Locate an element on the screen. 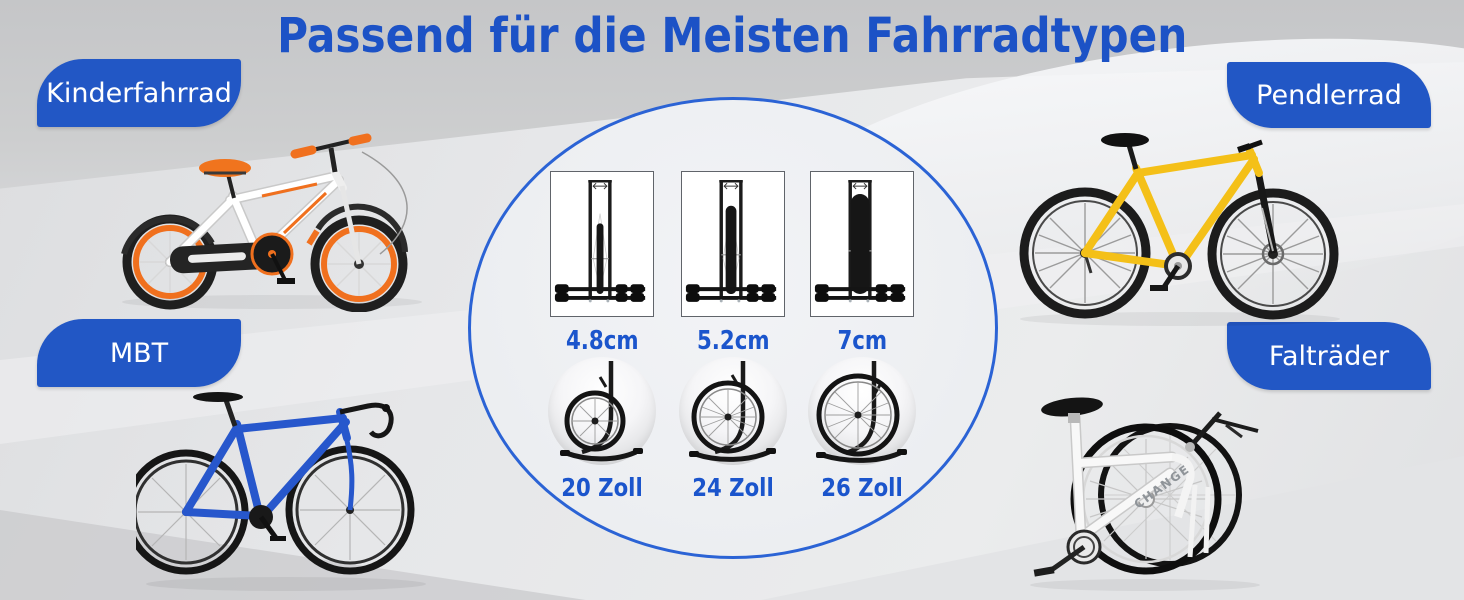 The height and width of the screenshot is (600, 1464). stand-width-label: 4.8cm is located at coordinates (602, 341).